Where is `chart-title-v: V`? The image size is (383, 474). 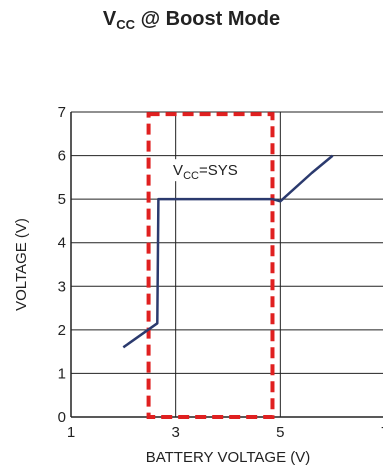
chart-title-v: V is located at coordinates (109, 19).